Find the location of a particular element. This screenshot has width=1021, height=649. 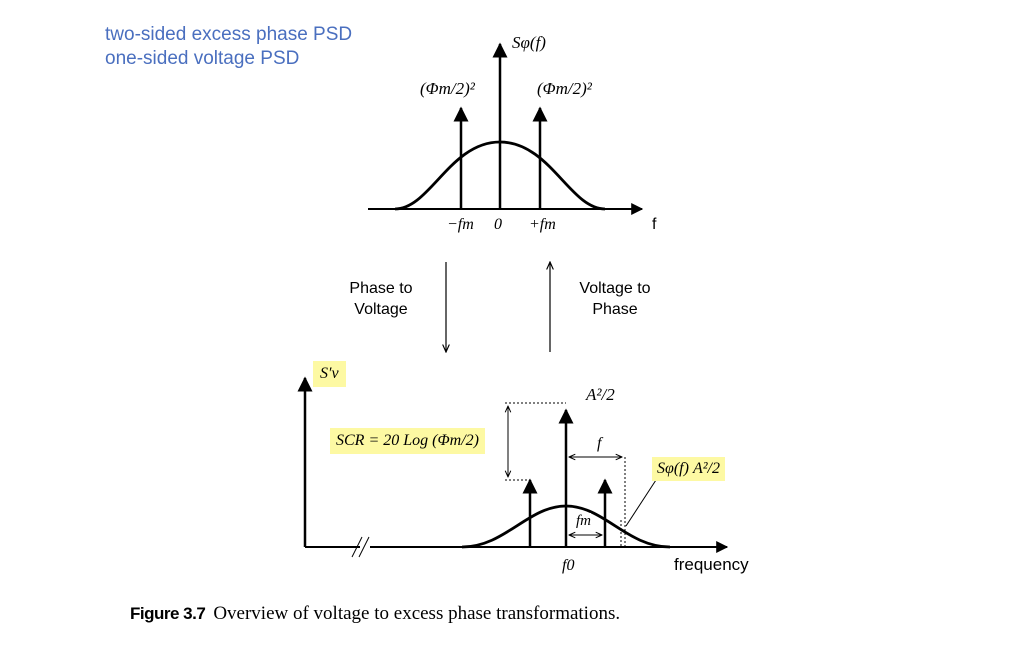

f-offset-label: f is located at coordinates (599, 443).